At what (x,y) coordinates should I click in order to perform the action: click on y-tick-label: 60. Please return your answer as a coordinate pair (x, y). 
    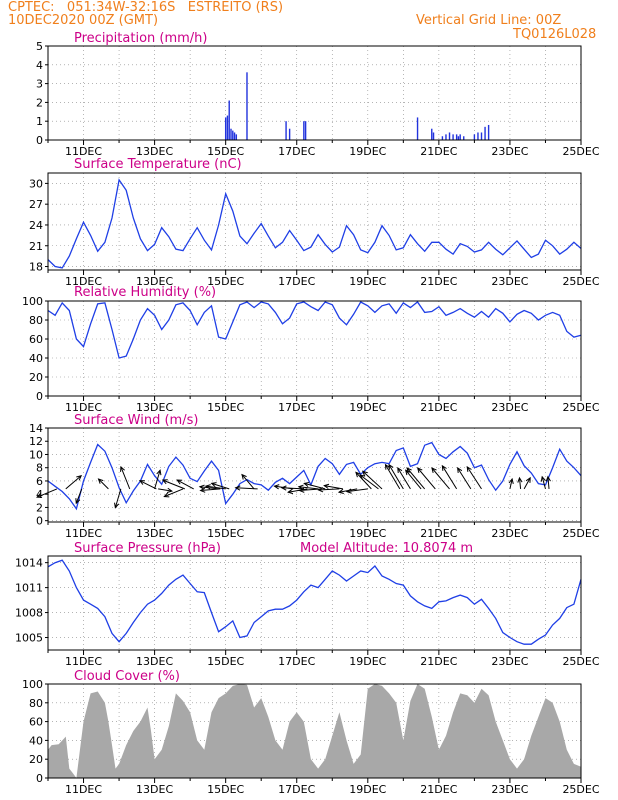
    Looking at the image, I should click on (36, 722).